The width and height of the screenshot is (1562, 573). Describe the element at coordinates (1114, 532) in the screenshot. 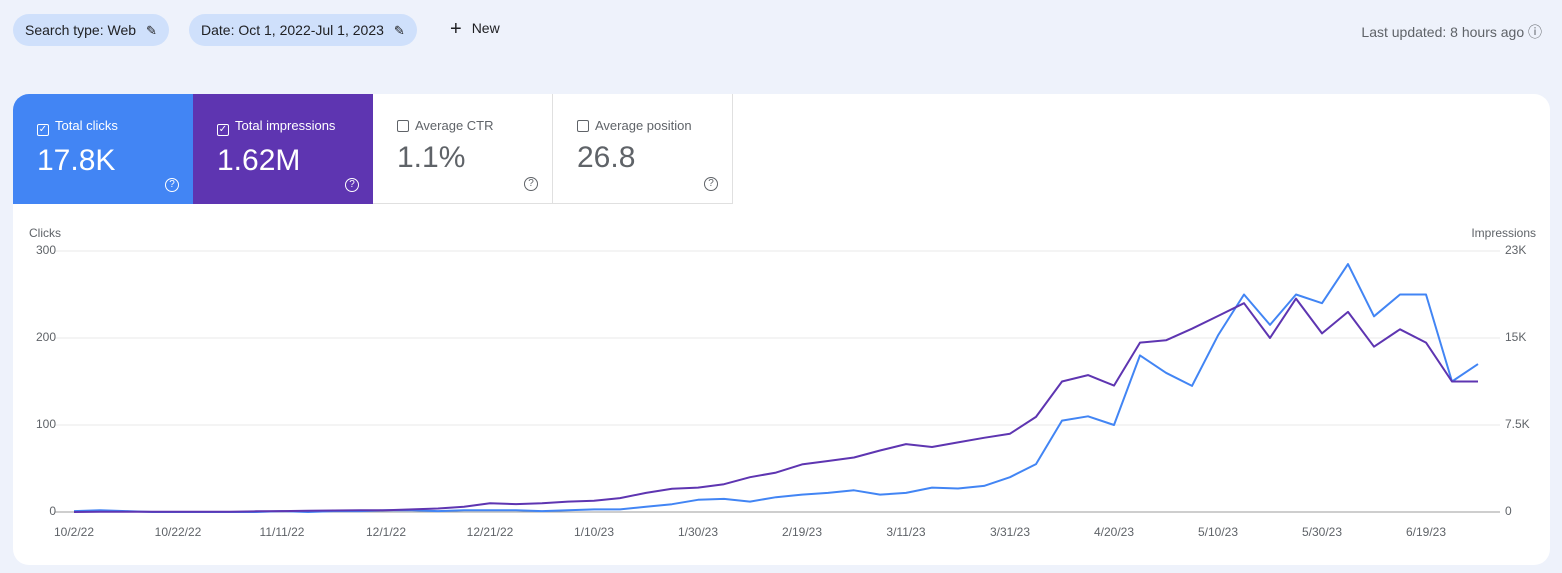

I see `x-tick-label: 4/20/23` at that location.